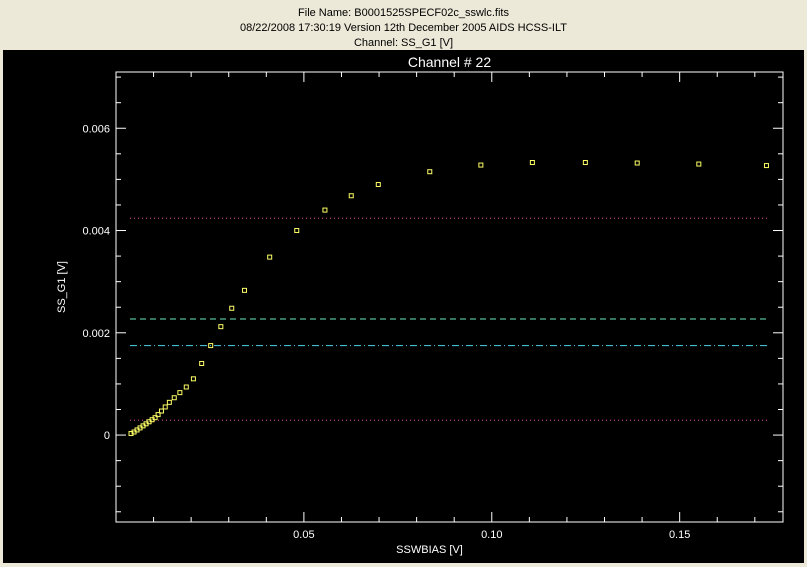  What do you see at coordinates (96, 129) in the screenshot?
I see `y-tick-label: 0.006` at bounding box center [96, 129].